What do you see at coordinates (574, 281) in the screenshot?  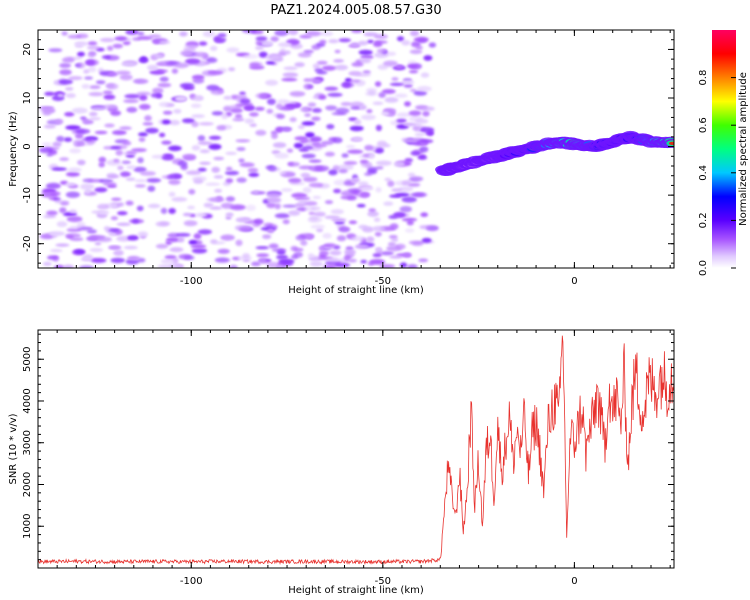 I see `spectrogram-xtick-label: 0` at bounding box center [574, 281].